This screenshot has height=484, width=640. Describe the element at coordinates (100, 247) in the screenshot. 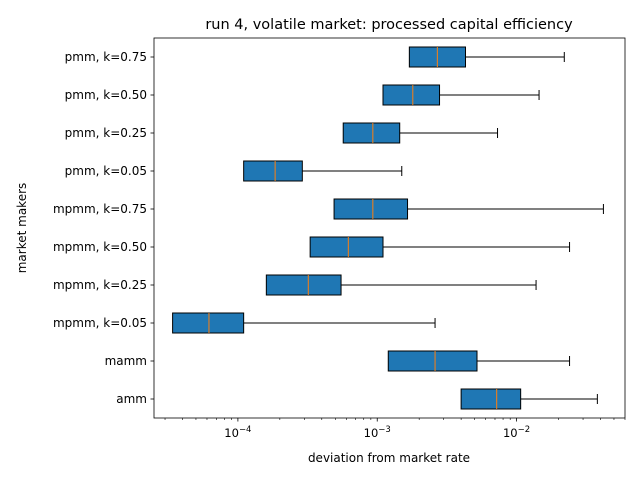

I see `y-tick-label: mpmm, k=0.50` at that location.